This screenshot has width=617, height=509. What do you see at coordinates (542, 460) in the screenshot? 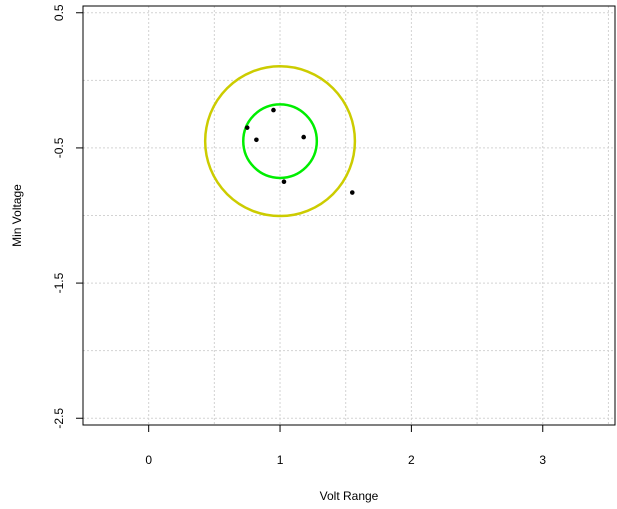
I see `x-tick-label: 3` at bounding box center [542, 460].